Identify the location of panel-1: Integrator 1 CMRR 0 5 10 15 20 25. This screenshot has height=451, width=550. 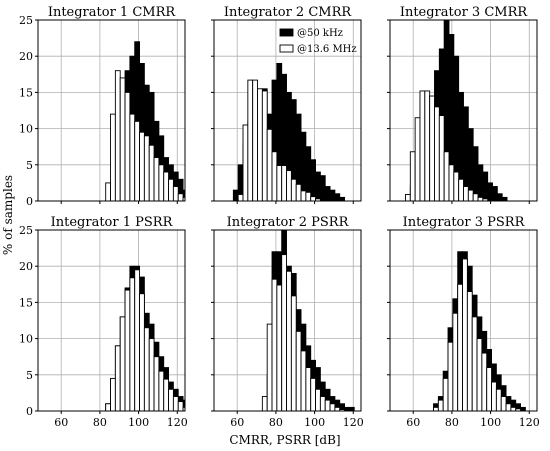
(106, 106).